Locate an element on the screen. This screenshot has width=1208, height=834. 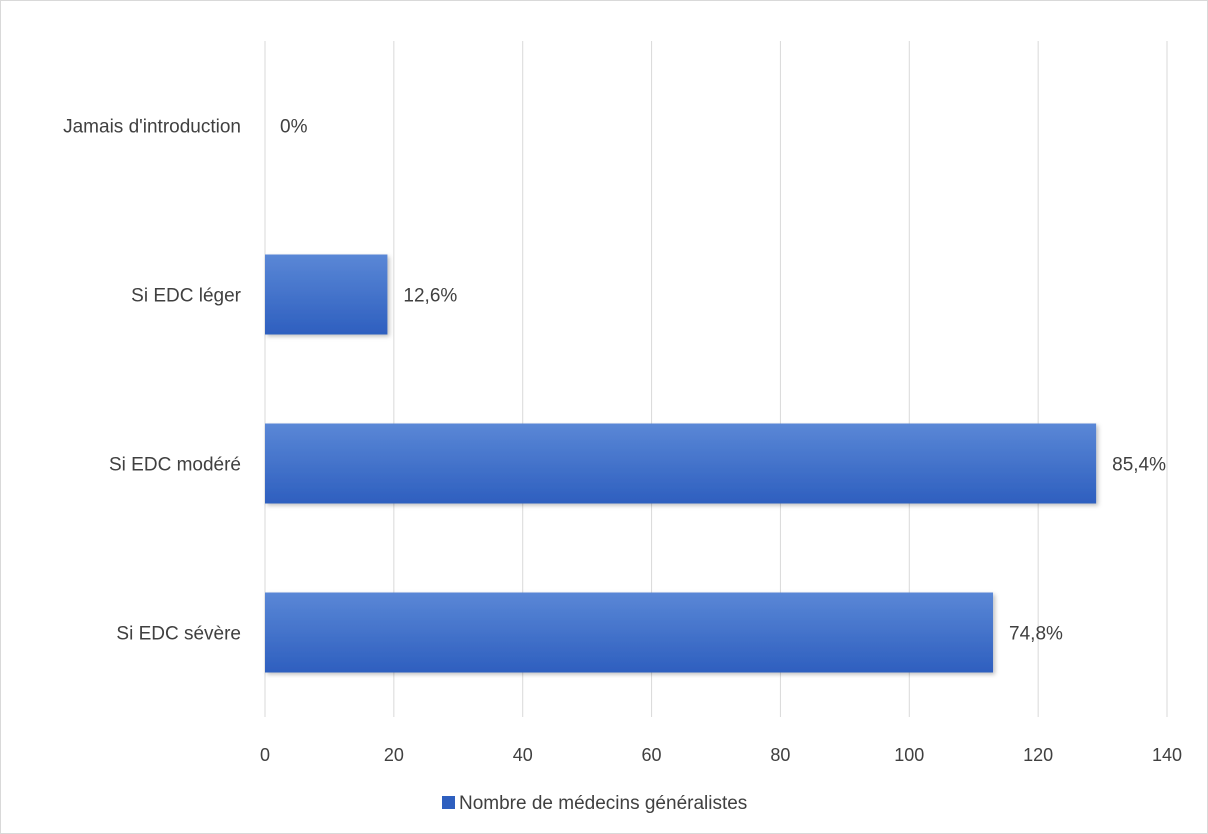
x-tick-label-100: 100 is located at coordinates (909, 755).